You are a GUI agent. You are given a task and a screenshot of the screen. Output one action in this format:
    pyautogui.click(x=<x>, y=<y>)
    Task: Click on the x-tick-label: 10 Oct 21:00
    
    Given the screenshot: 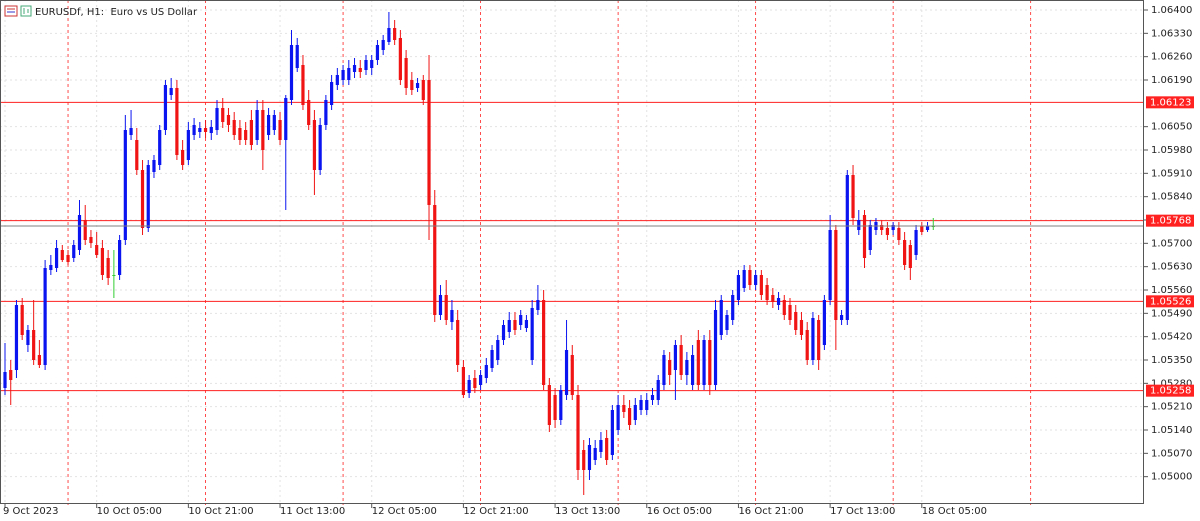 What is the action you would take?
    pyautogui.click(x=220, y=511)
    